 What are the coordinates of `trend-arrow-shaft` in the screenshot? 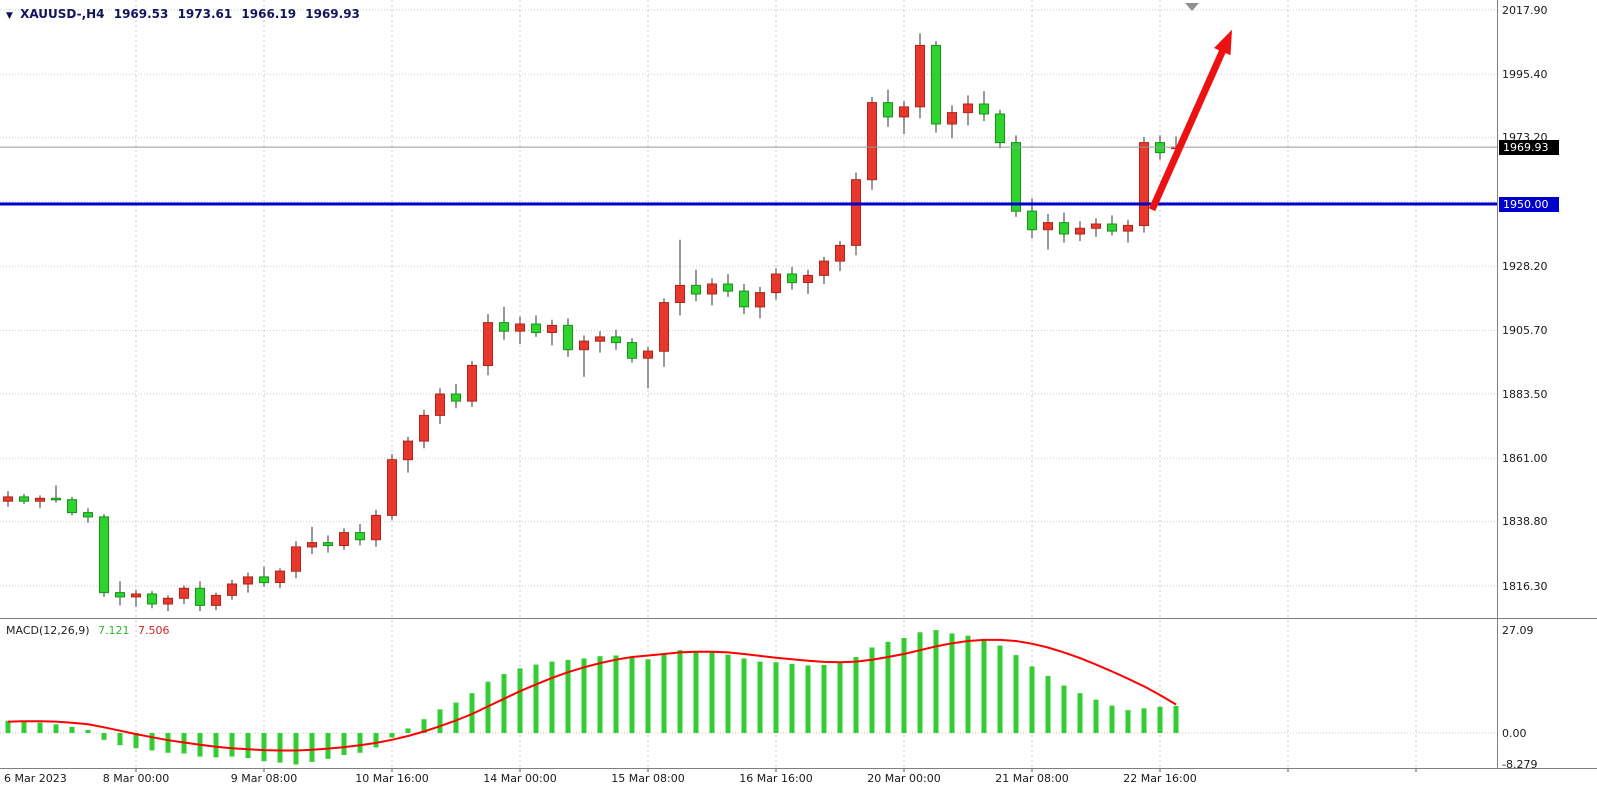 It's located at (1188, 128).